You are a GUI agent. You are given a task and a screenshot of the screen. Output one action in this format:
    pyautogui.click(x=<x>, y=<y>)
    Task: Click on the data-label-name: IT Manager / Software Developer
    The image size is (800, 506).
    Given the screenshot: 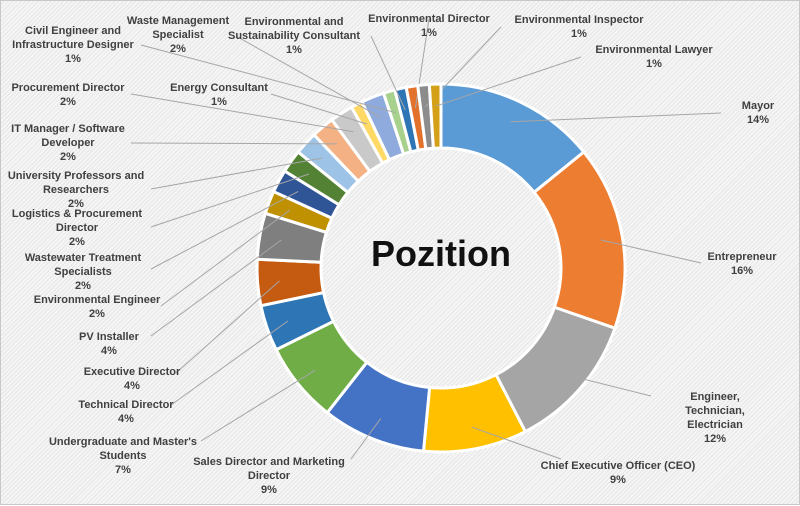 What is the action you would take?
    pyautogui.click(x=68, y=136)
    